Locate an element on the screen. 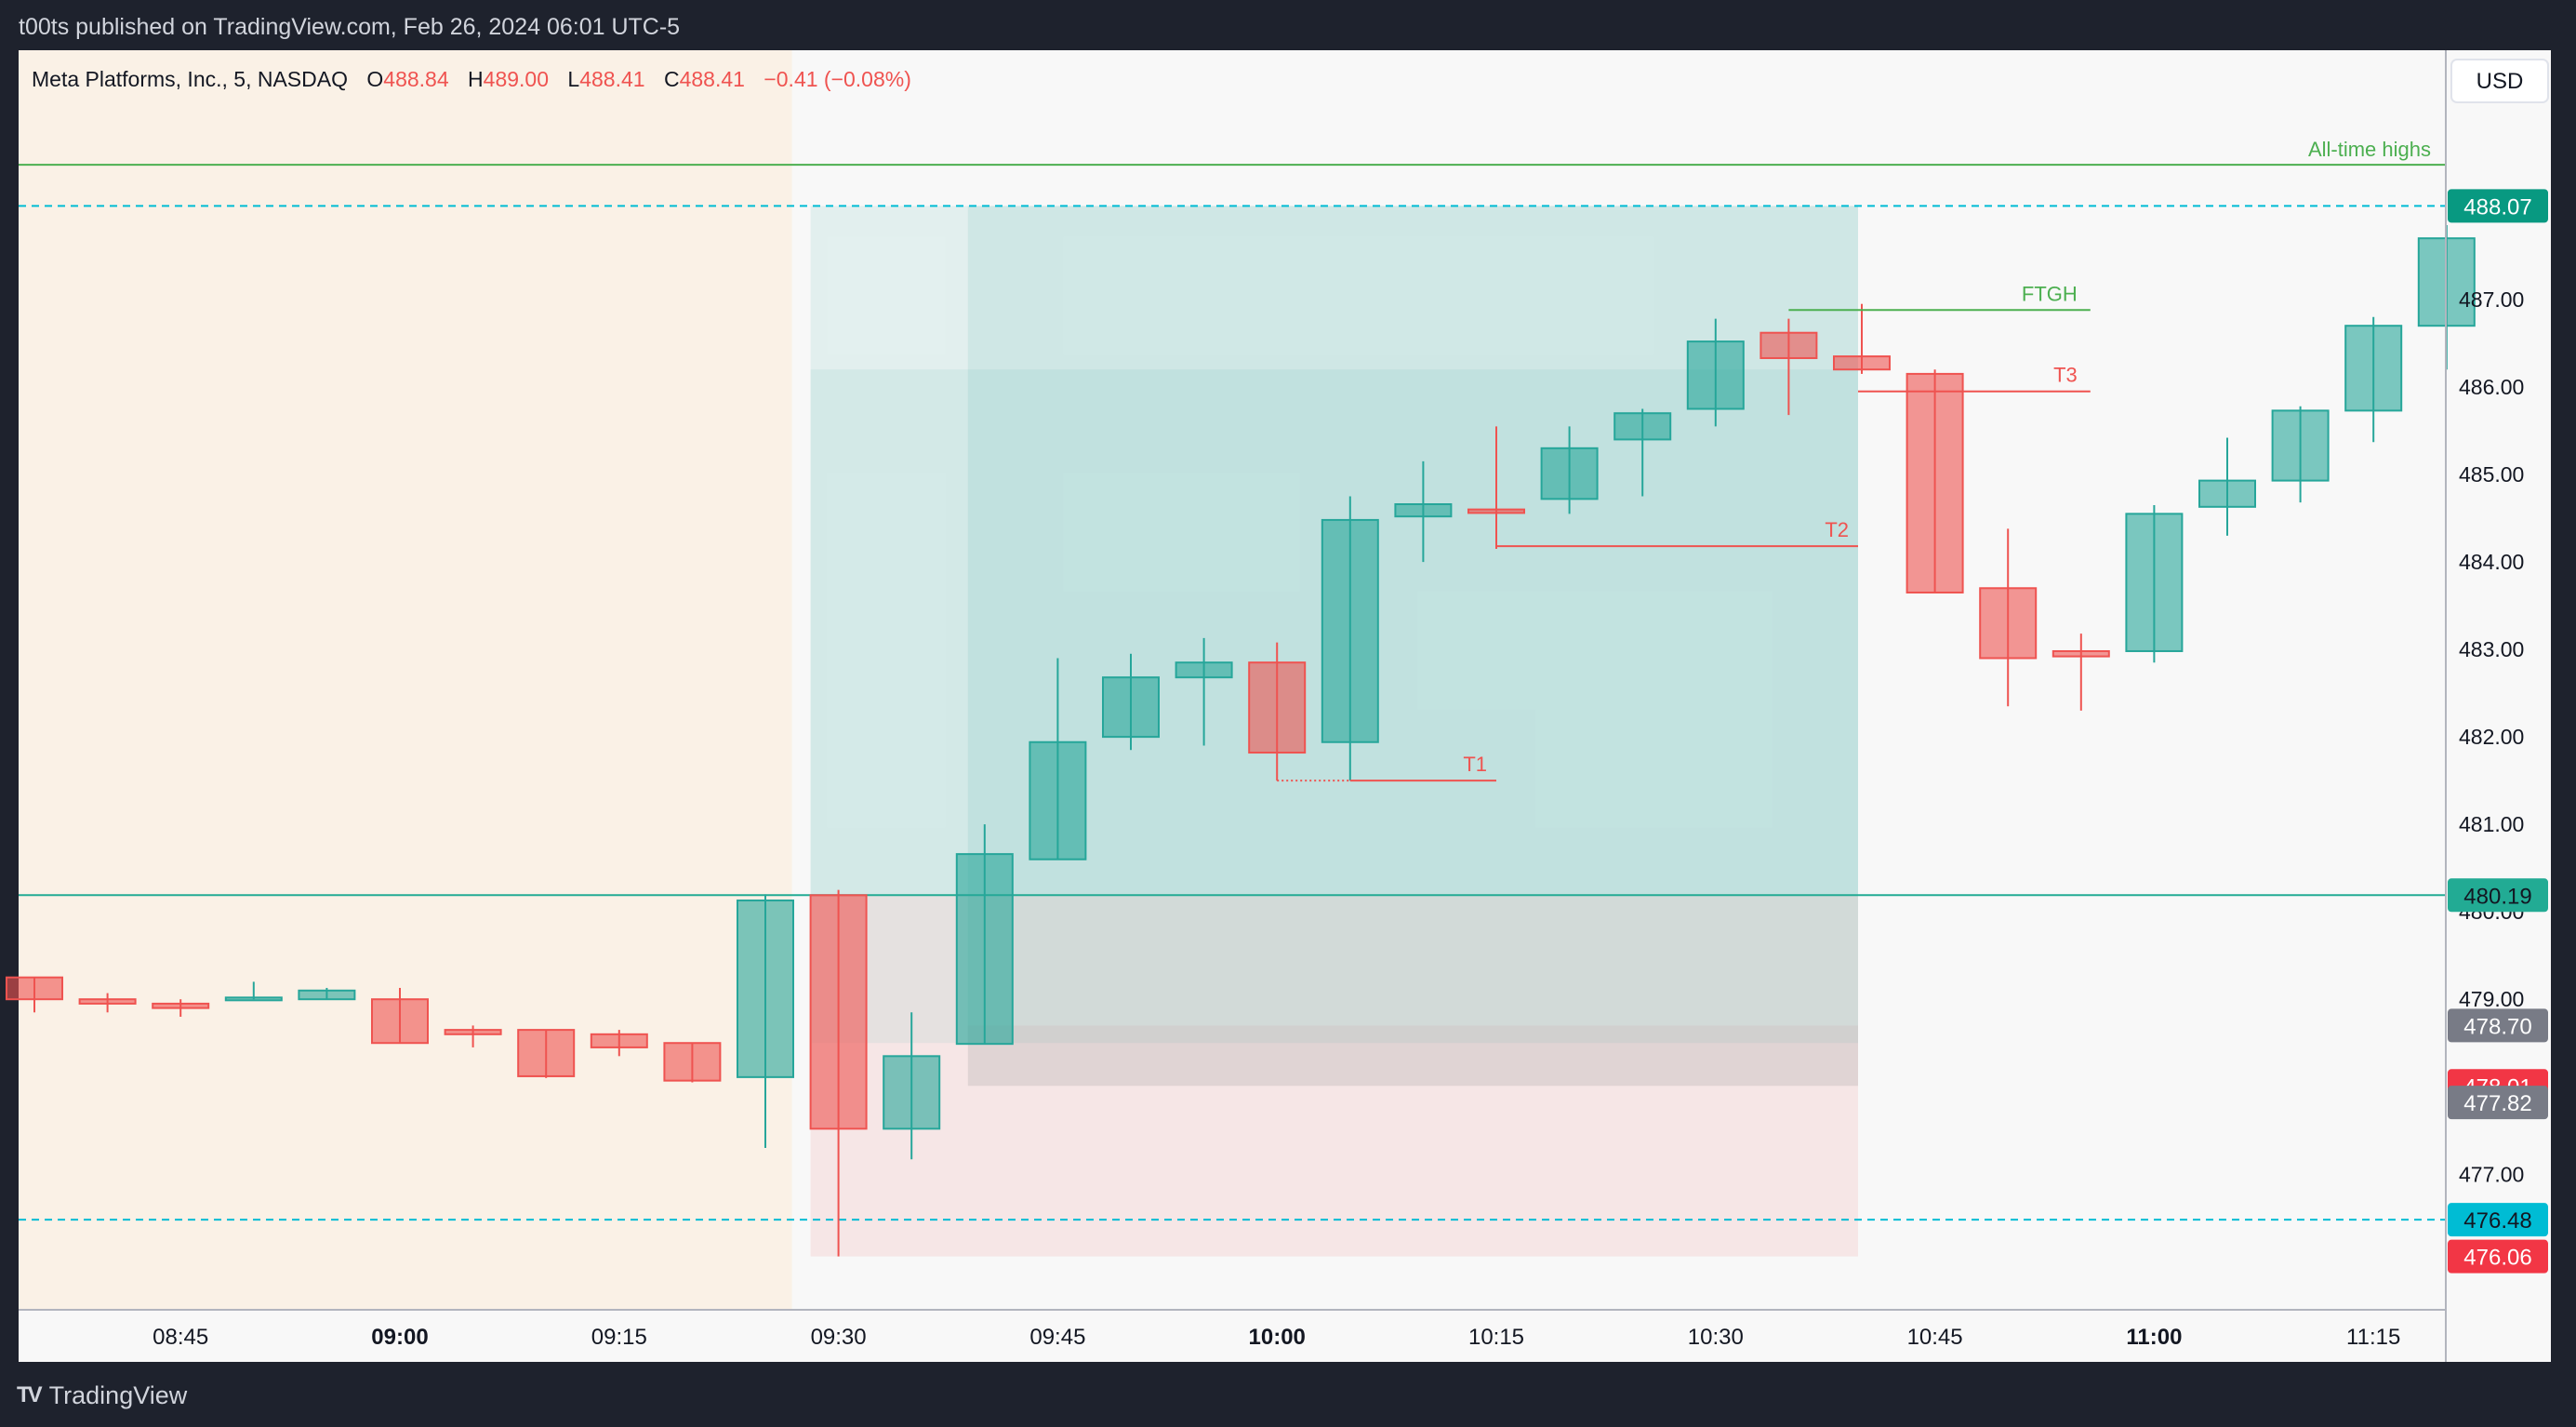 The image size is (2576, 1427). price-label-478-70: 478.70 is located at coordinates (2498, 1025).